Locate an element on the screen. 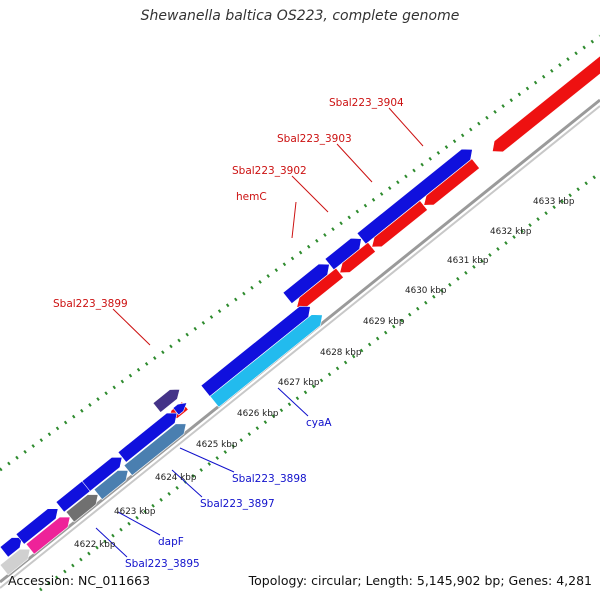 Image resolution: width=600 pixels, height=600 pixels. scale-tick-label: 4624 kbp is located at coordinates (176, 478).